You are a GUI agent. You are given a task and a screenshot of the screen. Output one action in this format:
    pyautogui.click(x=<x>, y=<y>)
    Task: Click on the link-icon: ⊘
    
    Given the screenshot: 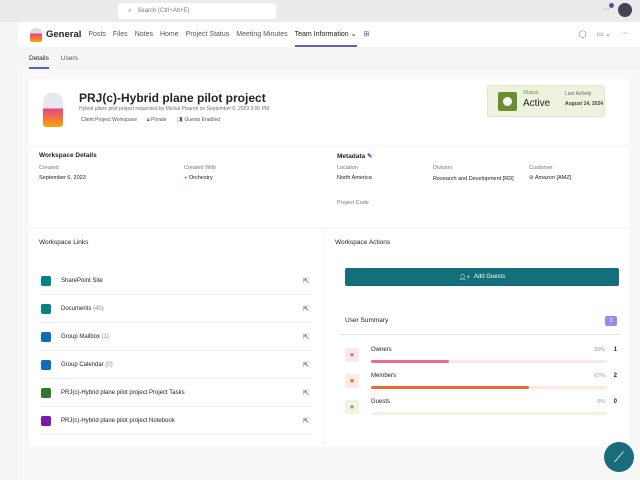 What is the action you would take?
    pyautogui.click(x=531, y=178)
    